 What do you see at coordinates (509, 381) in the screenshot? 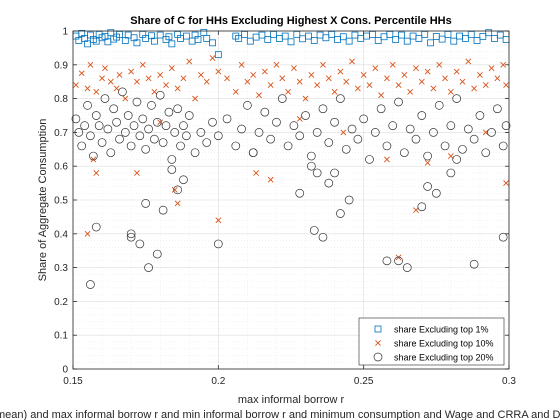
I see `x-tick-label: 0.3` at bounding box center [509, 381].